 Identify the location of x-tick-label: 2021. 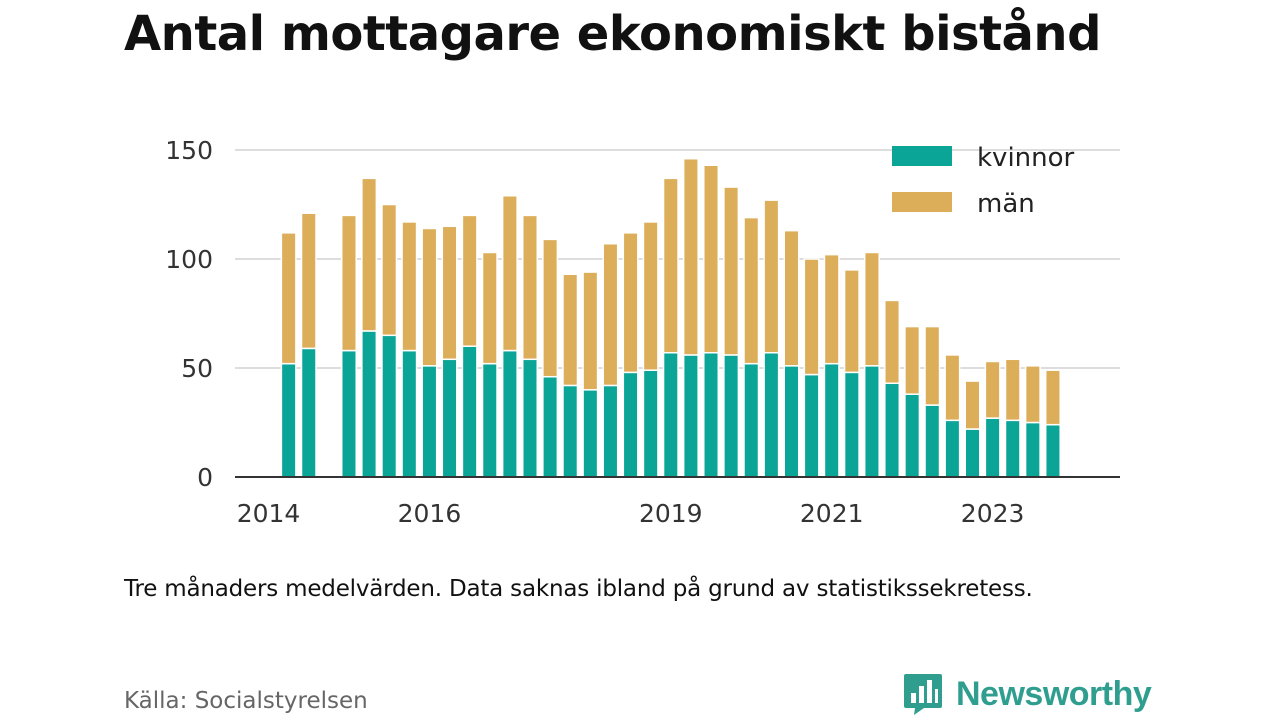
(832, 513).